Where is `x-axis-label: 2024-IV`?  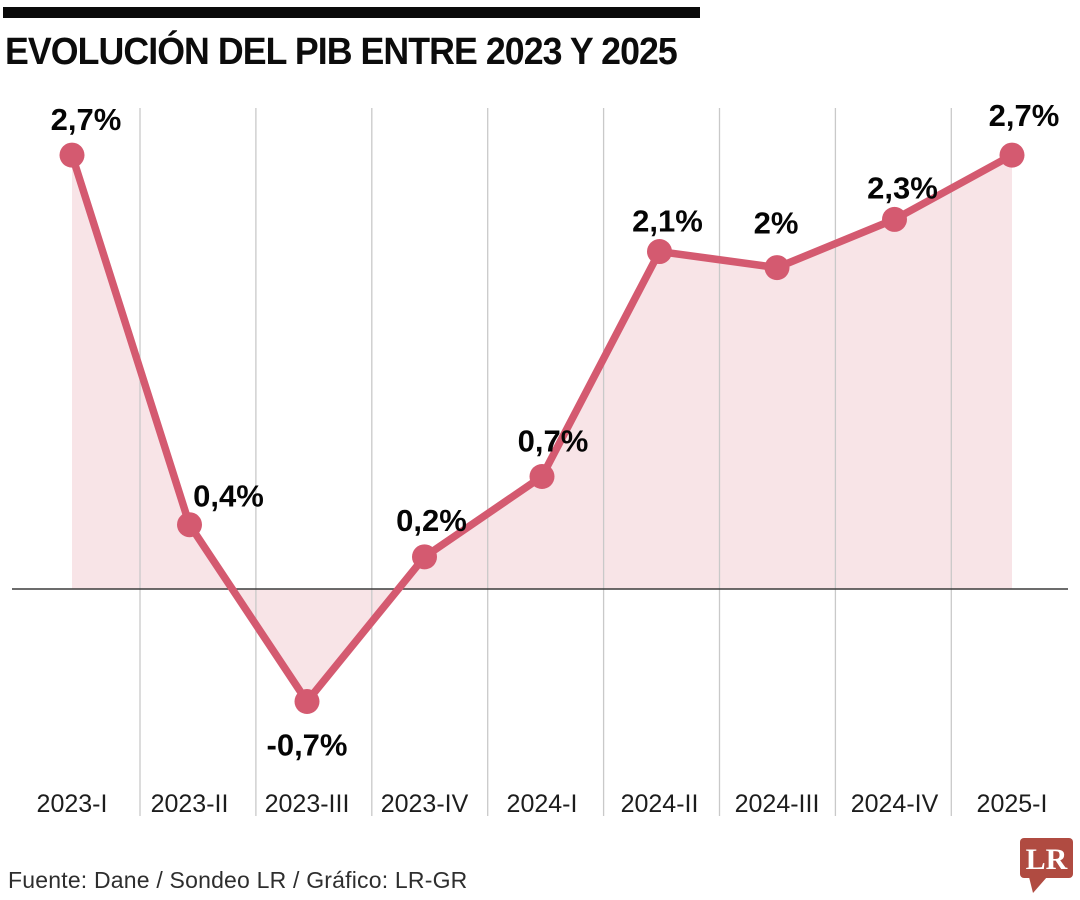 x-axis-label: 2024-IV is located at coordinates (895, 804).